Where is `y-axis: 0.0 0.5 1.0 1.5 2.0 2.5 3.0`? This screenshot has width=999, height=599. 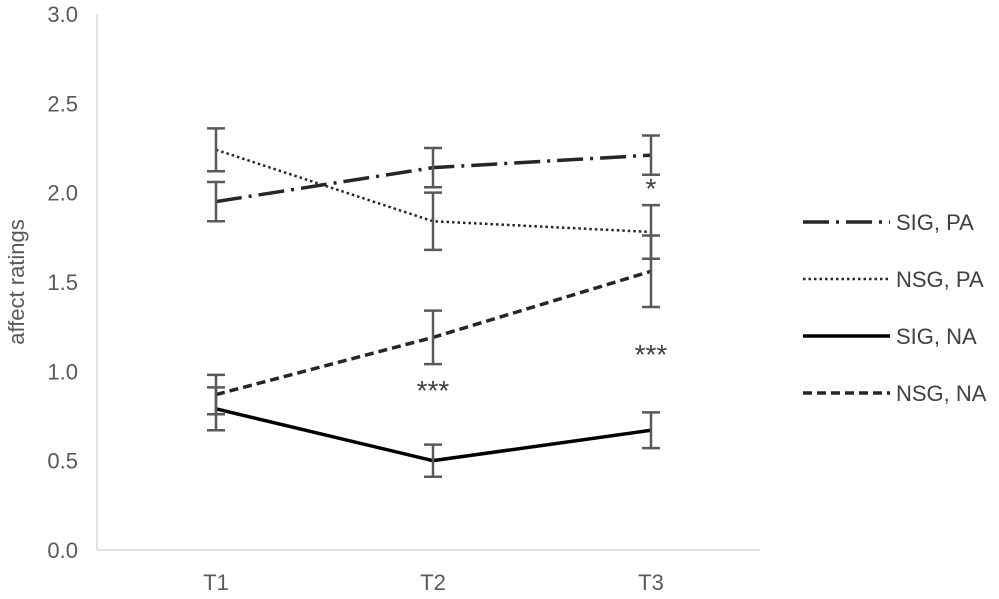 y-axis: 0.0 0.5 1.0 1.5 2.0 2.5 3.0 is located at coordinates (72, 282).